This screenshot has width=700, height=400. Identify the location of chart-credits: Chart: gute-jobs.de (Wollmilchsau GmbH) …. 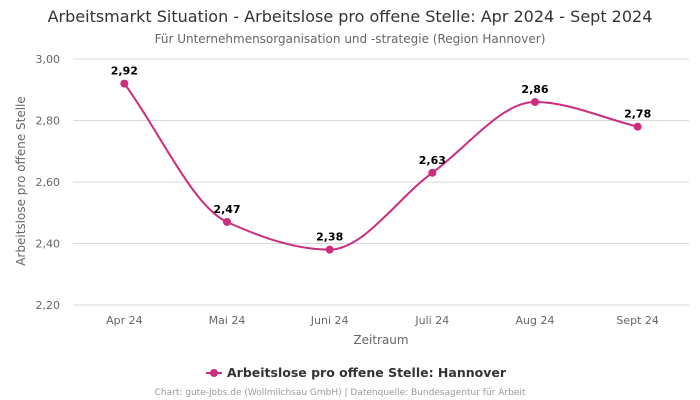
(340, 393).